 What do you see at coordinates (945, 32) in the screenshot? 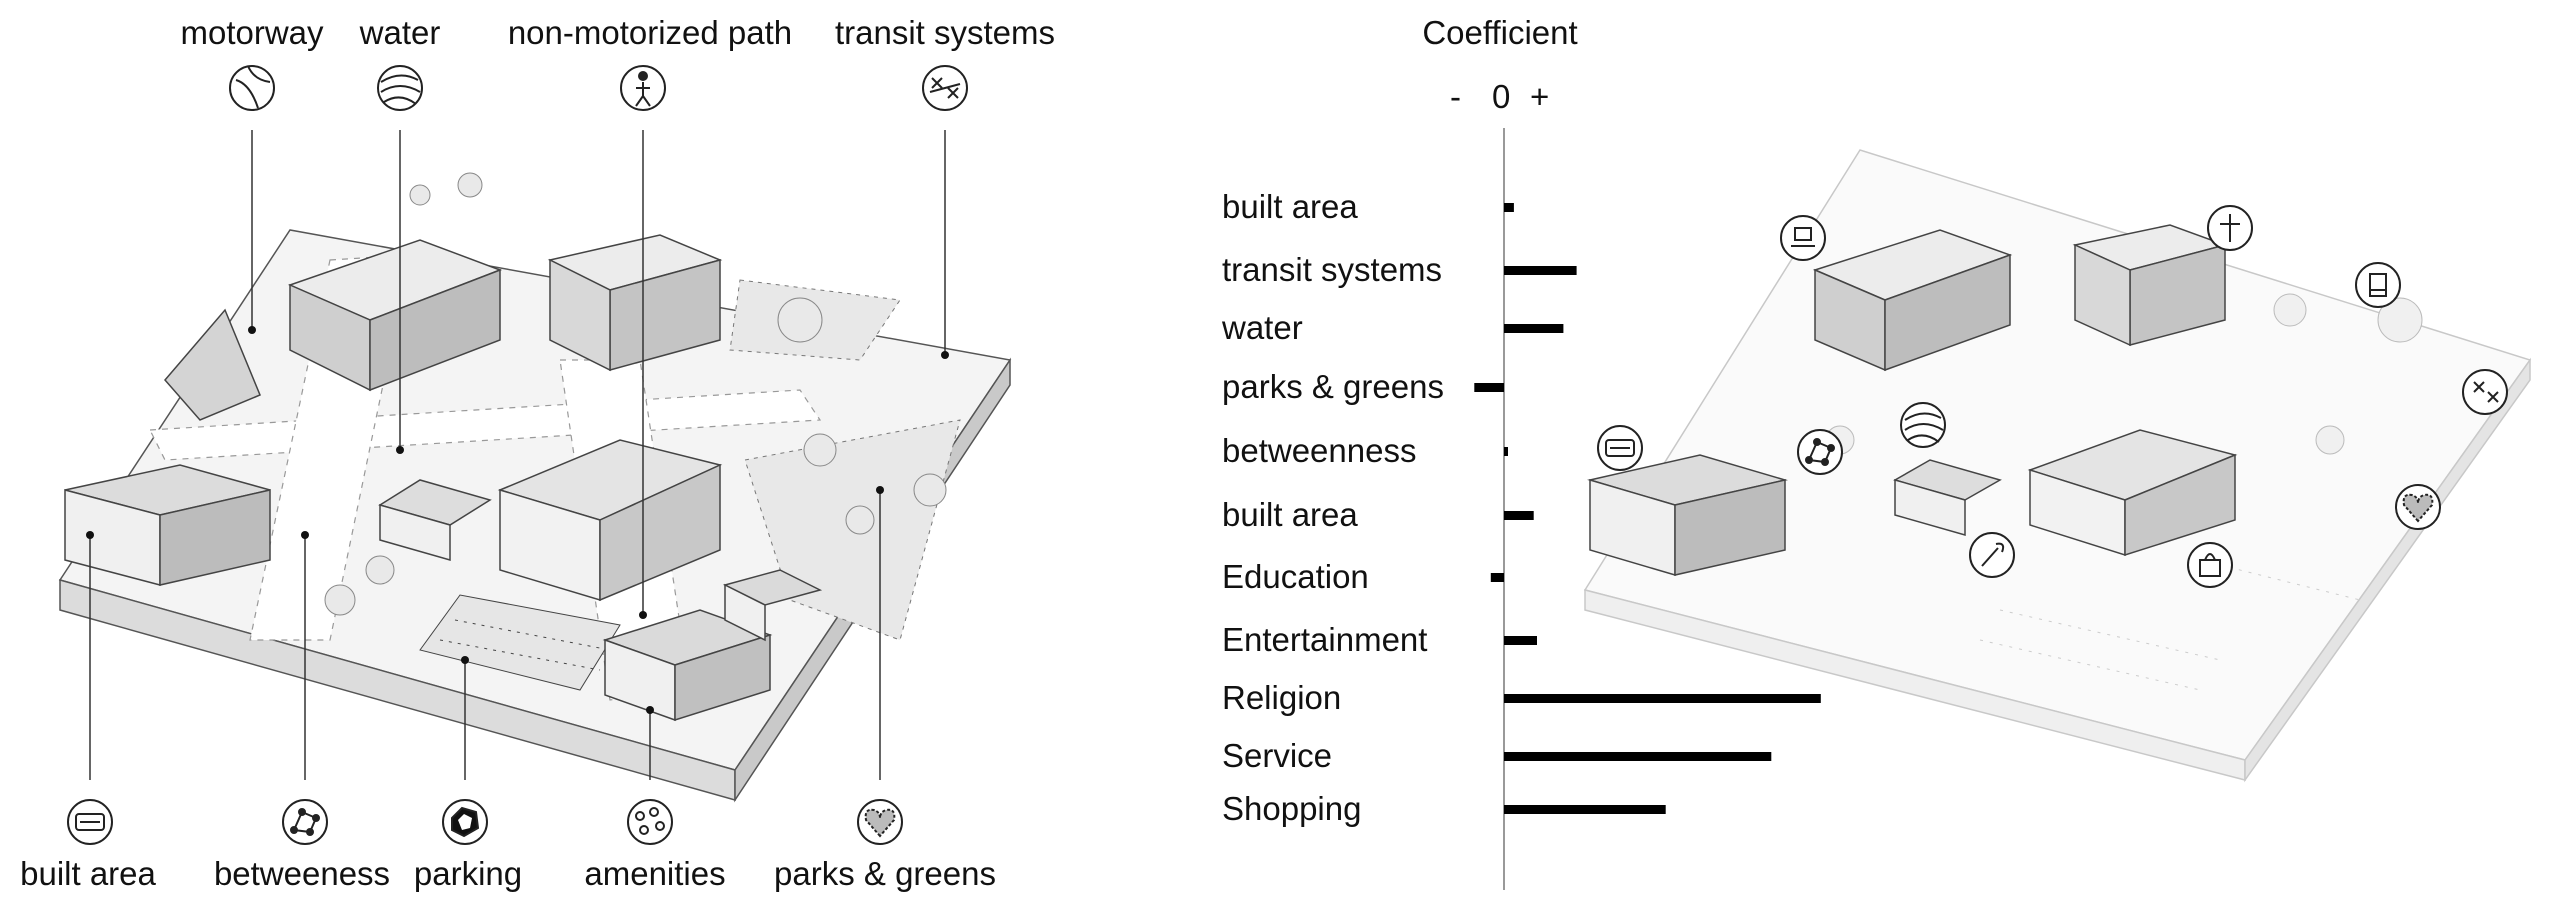
I see `label-transit-systems: transit systems` at bounding box center [945, 32].